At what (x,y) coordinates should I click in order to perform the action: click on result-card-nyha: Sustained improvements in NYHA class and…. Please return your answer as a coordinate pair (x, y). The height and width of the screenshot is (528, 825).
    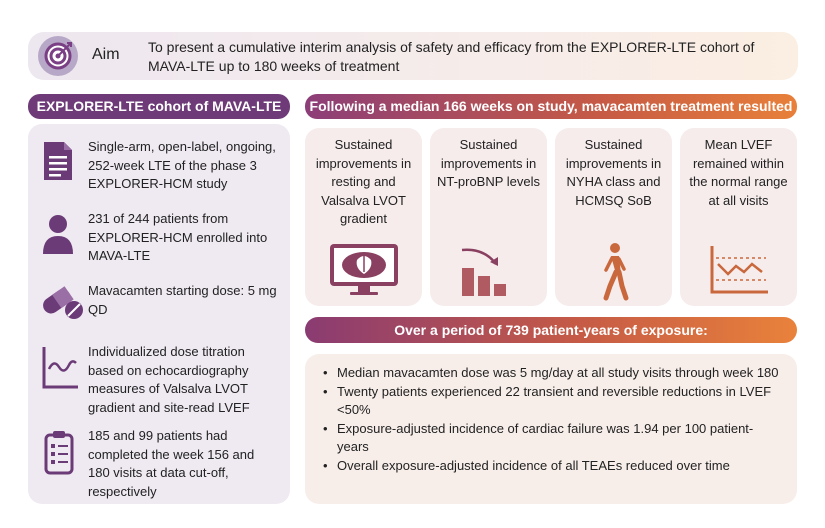
    Looking at the image, I should click on (613, 217).